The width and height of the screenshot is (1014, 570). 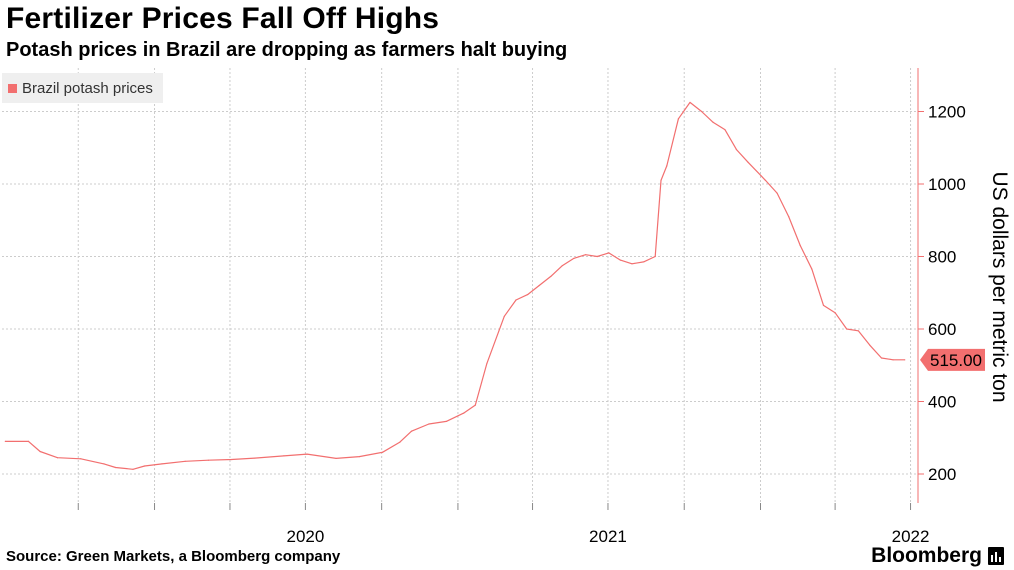 What do you see at coordinates (999, 286) in the screenshot?
I see `y-axis-title: US dollars per metric ton` at bounding box center [999, 286].